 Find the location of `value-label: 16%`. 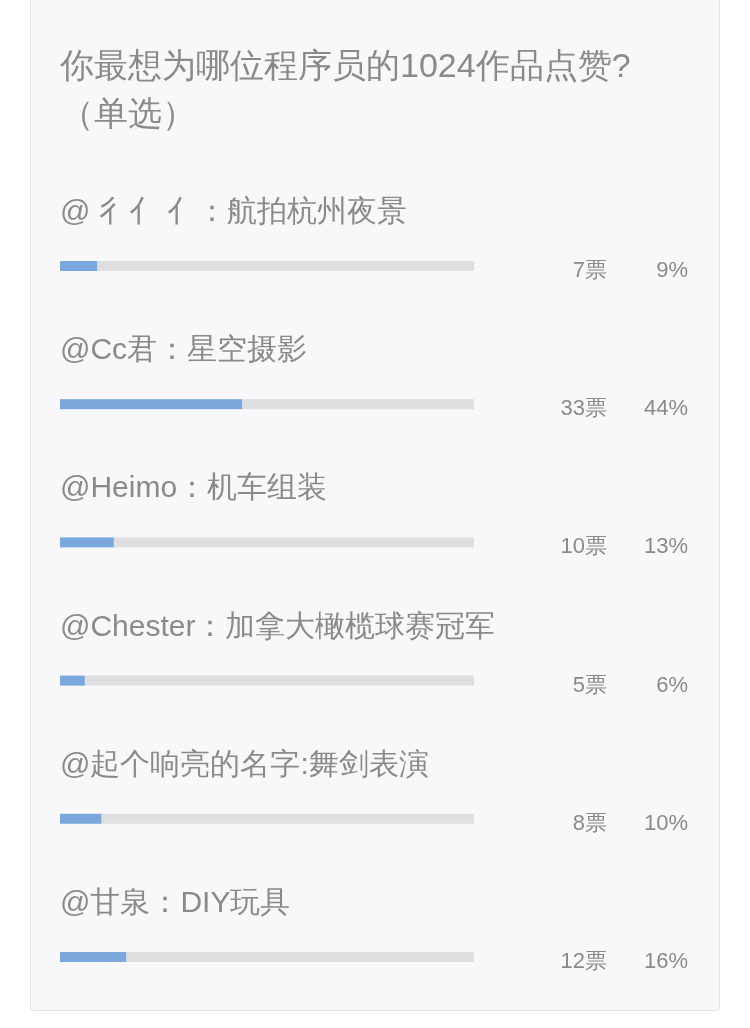

value-label: 16% is located at coordinates (665, 960).